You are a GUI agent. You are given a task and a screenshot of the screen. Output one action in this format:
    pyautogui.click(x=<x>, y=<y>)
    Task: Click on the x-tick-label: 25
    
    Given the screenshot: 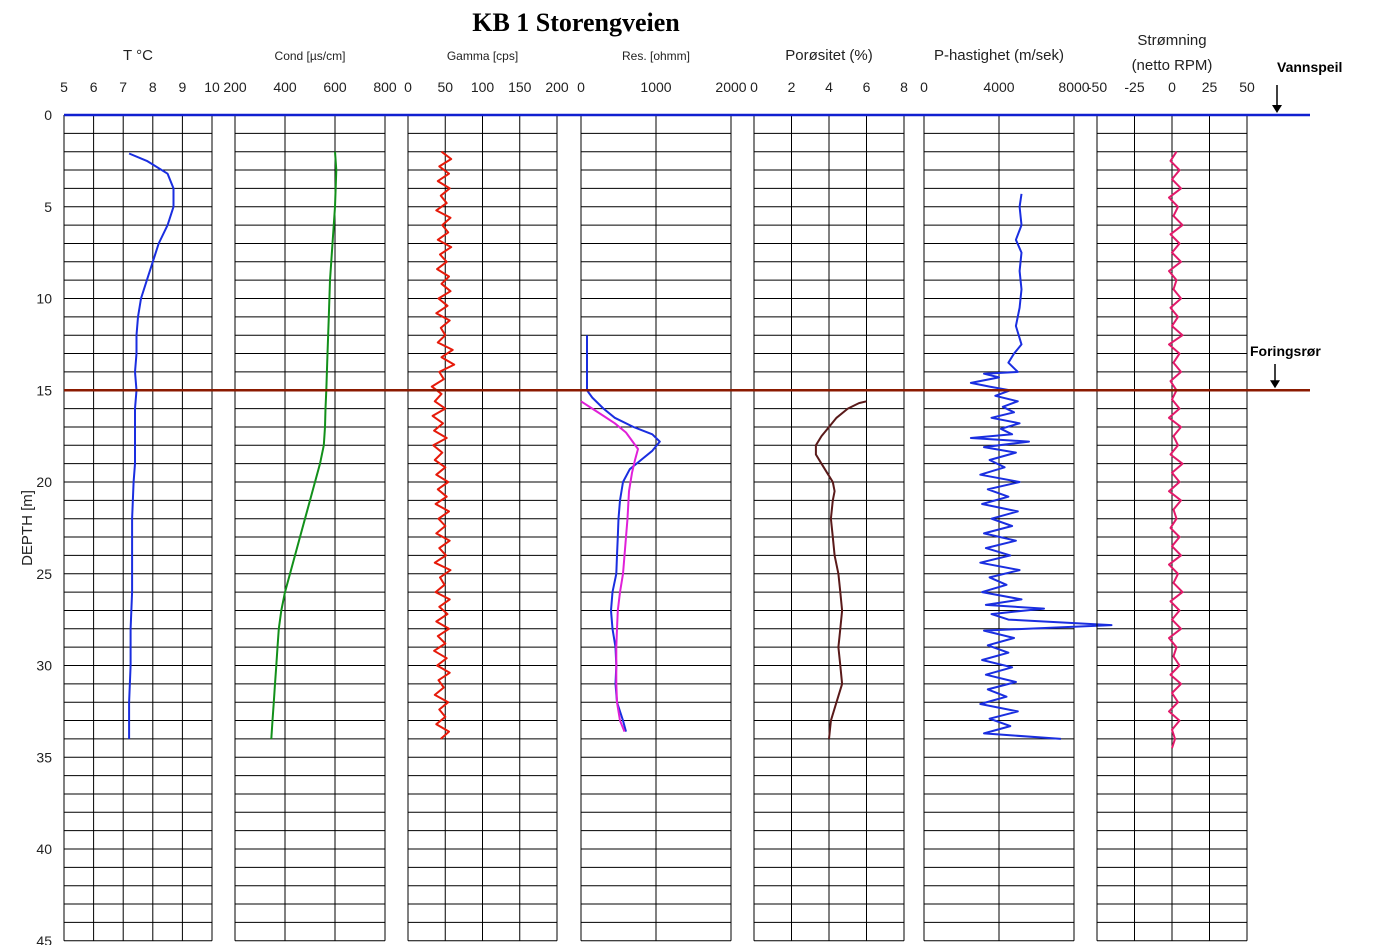 What is the action you would take?
    pyautogui.click(x=1210, y=87)
    